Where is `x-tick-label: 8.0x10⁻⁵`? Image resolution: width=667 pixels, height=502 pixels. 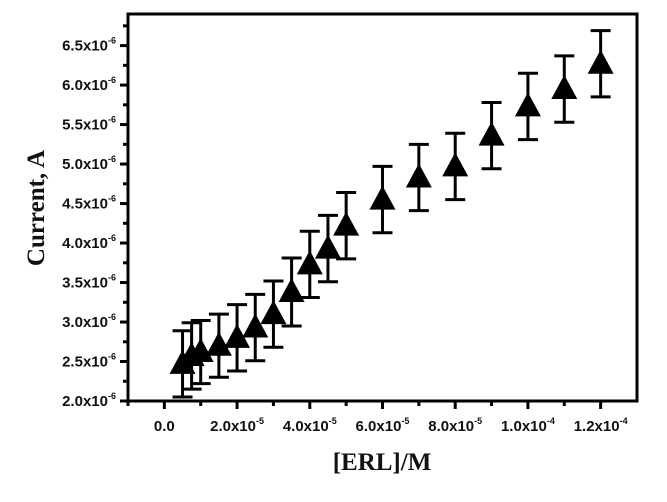
x-tick-label: 8.0x10⁻⁵ is located at coordinates (455, 425).